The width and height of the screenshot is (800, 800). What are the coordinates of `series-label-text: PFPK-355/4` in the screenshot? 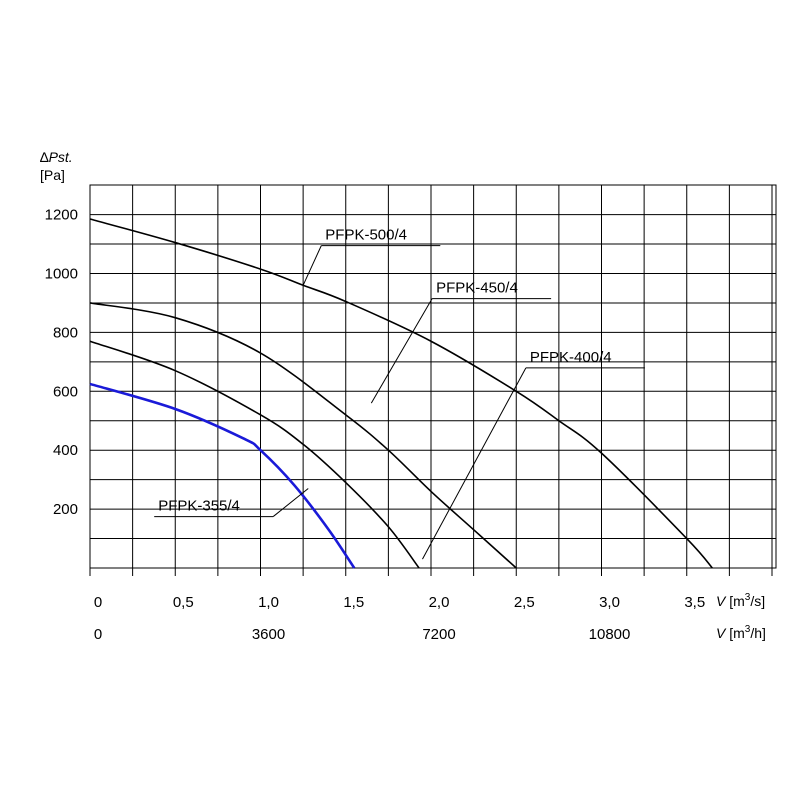 It's located at (199, 506).